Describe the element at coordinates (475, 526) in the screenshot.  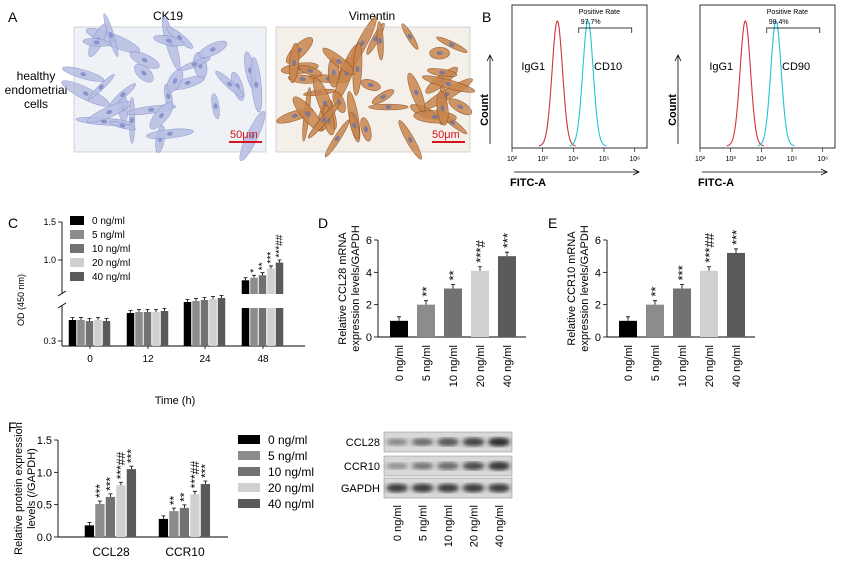
I see `blot-lane-label: 20 ng/ml` at that location.